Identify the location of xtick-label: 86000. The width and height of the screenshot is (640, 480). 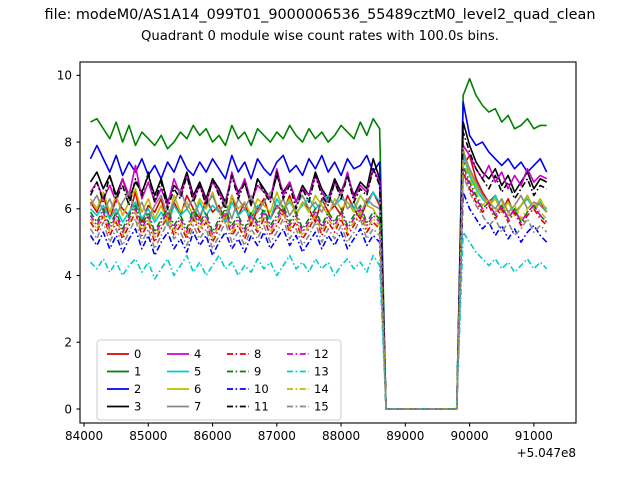
(212, 436).